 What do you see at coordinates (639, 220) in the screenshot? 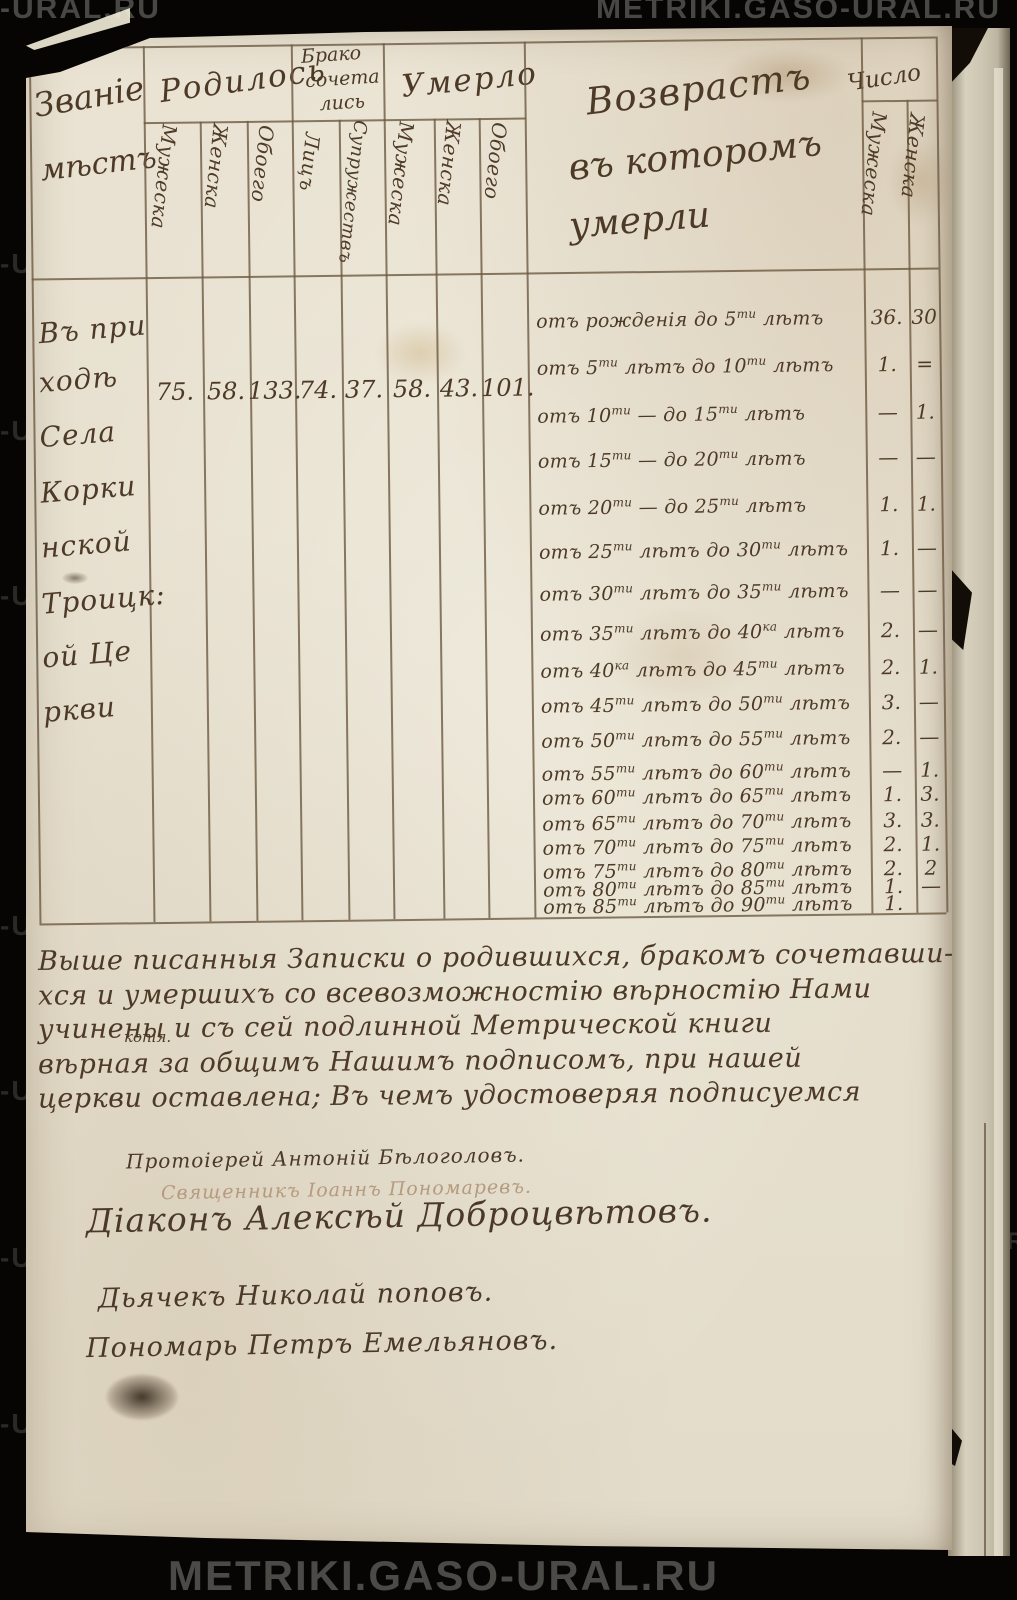
I see `column-header-age: умерли` at bounding box center [639, 220].